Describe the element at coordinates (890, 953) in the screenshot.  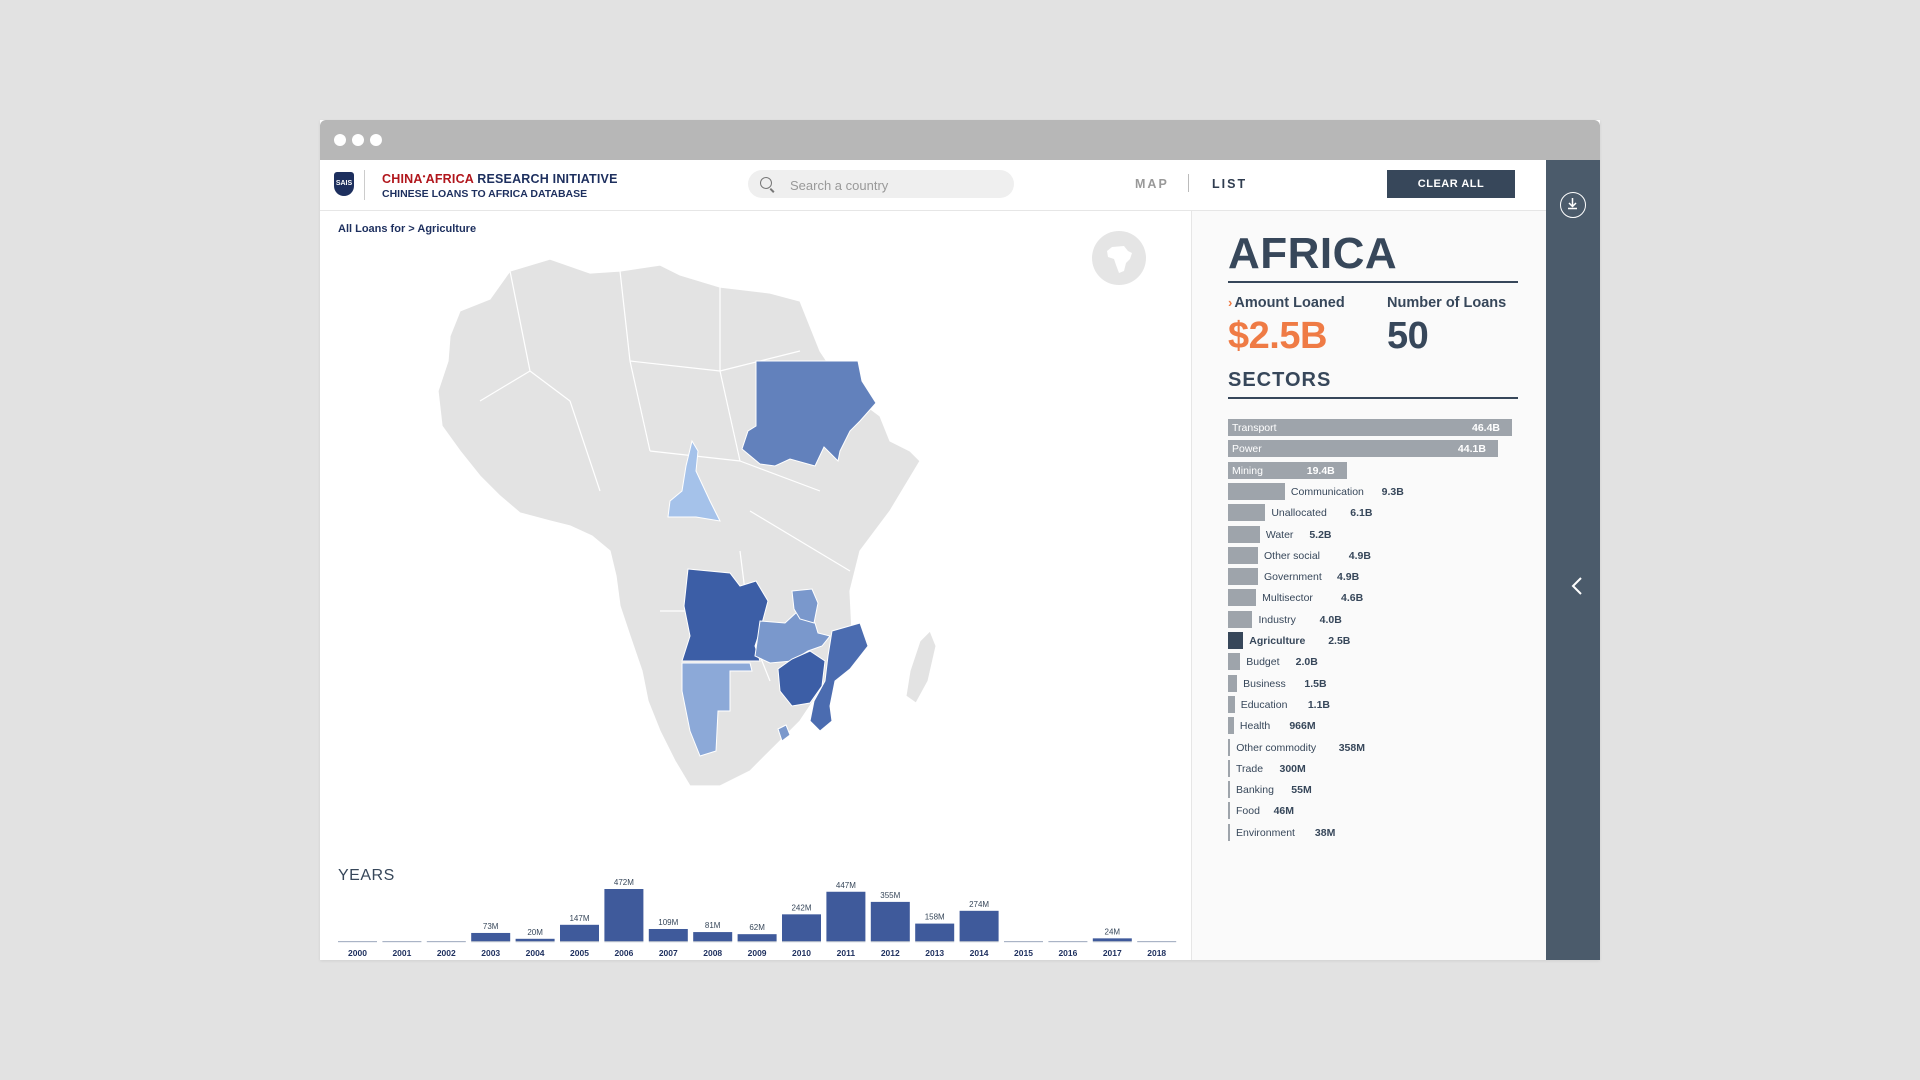
I see `year-tick-label: 2012` at that location.